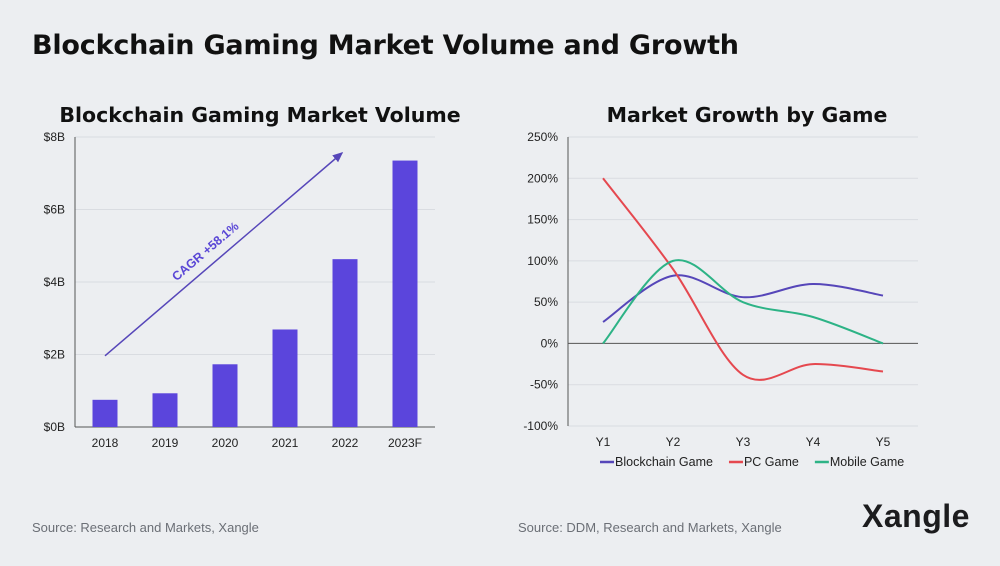  What do you see at coordinates (54, 427) in the screenshot?
I see `bar-y-tick: $0B` at bounding box center [54, 427].